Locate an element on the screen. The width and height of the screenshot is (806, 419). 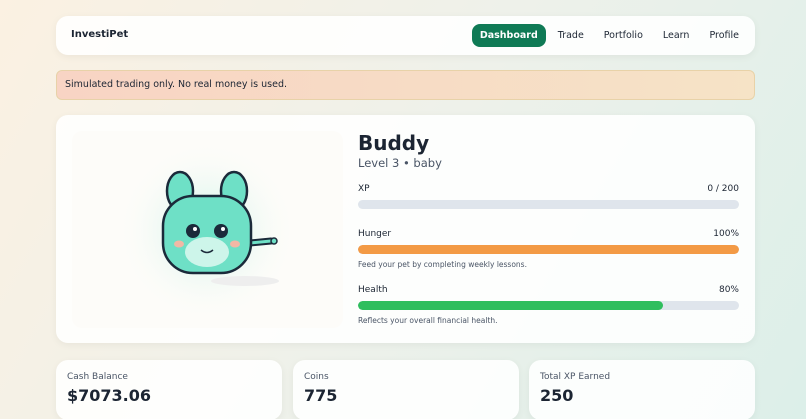
nav-link: Dashboard is located at coordinates (508, 35).